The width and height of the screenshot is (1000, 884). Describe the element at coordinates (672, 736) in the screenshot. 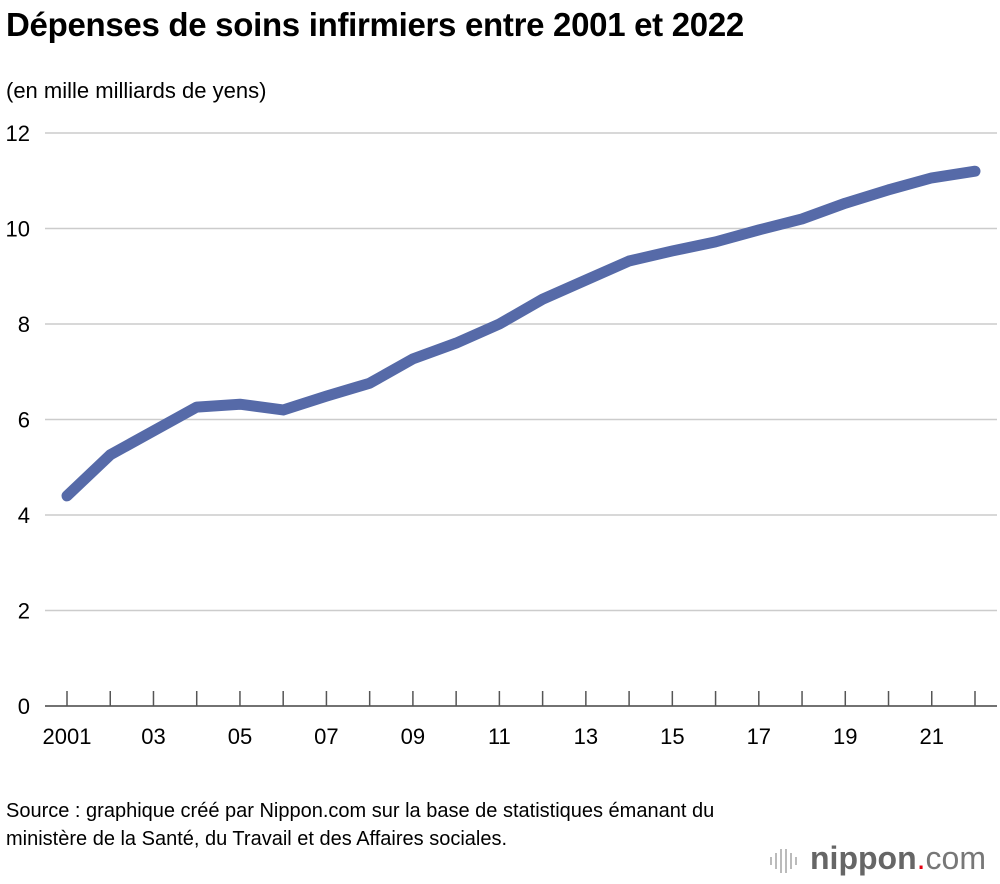

I see `x-tick-label: 15` at that location.